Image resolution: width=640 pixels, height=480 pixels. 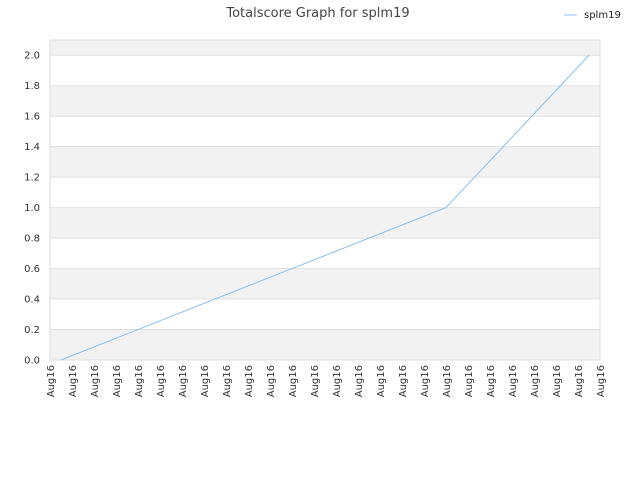 What do you see at coordinates (32, 178) in the screenshot?
I see `y-tick-label: 1.2` at bounding box center [32, 178].